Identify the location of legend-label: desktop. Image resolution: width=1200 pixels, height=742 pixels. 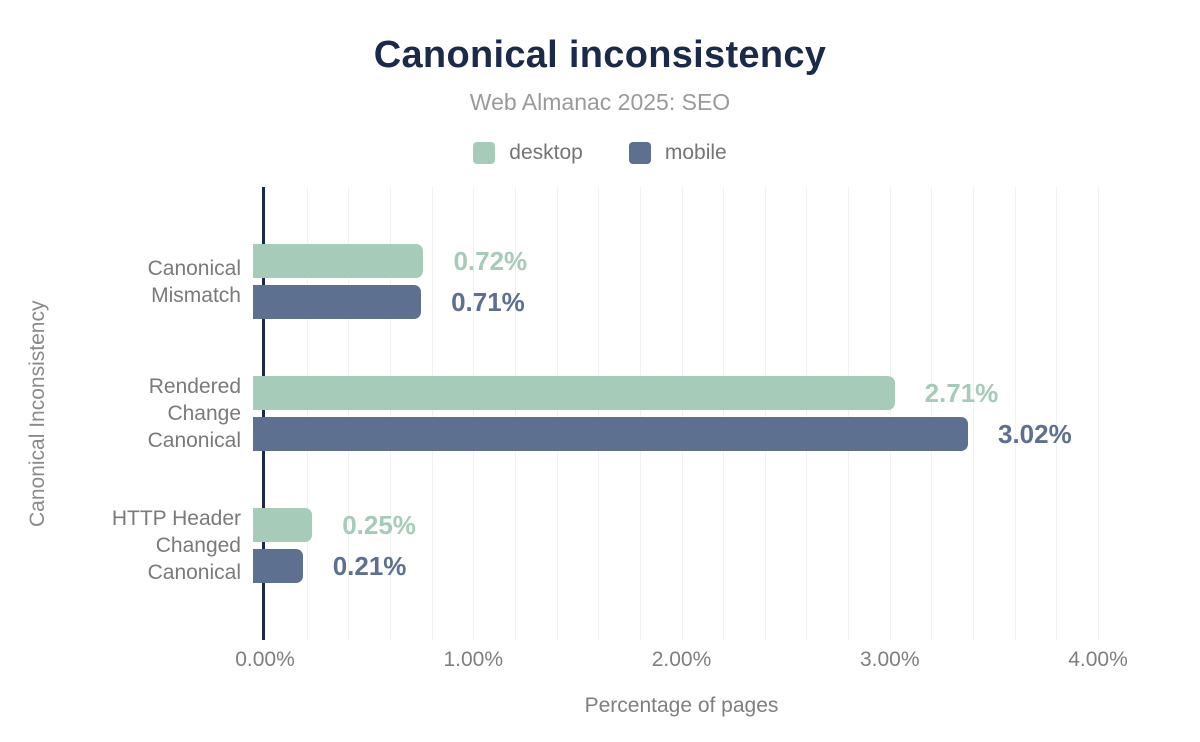
(546, 152).